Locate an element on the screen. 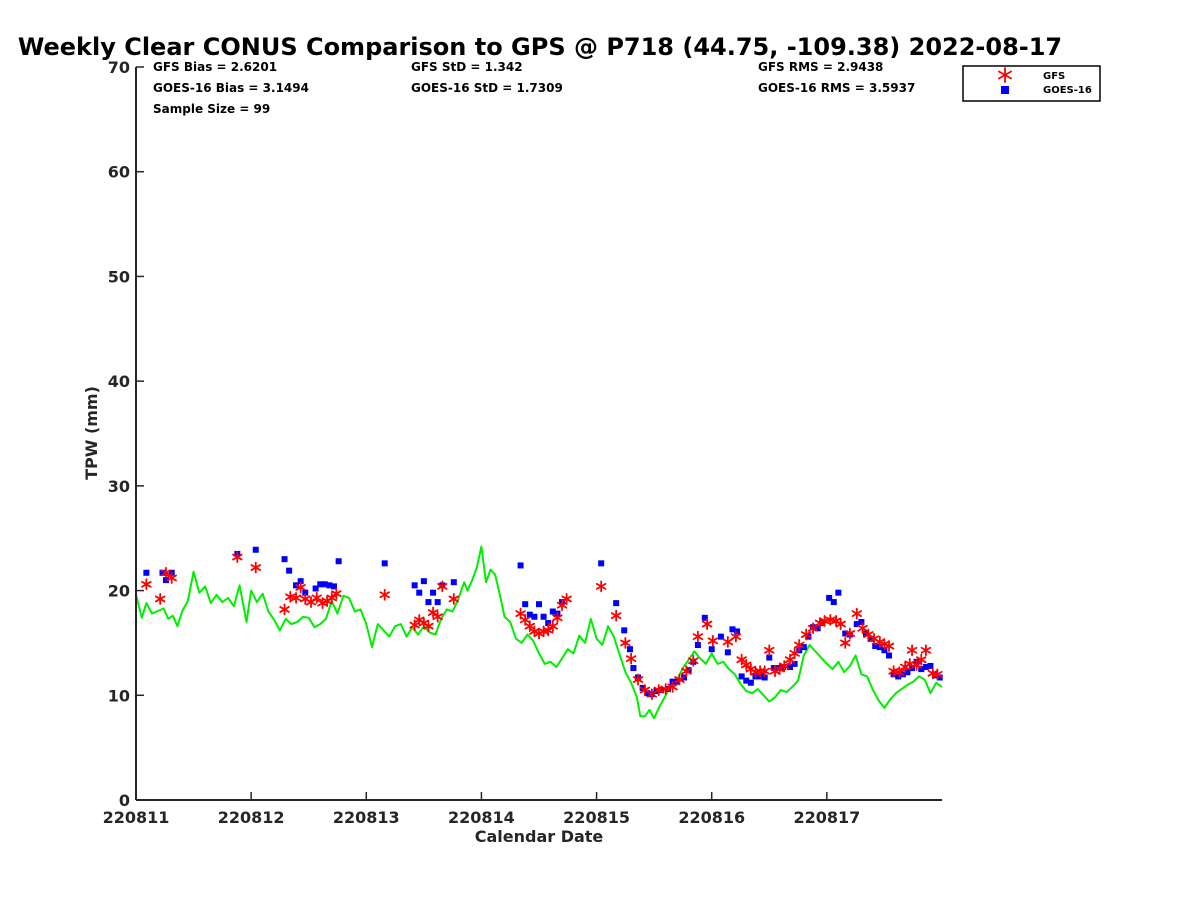 The image size is (1200, 900). gps-series-line is located at coordinates (539, 632).